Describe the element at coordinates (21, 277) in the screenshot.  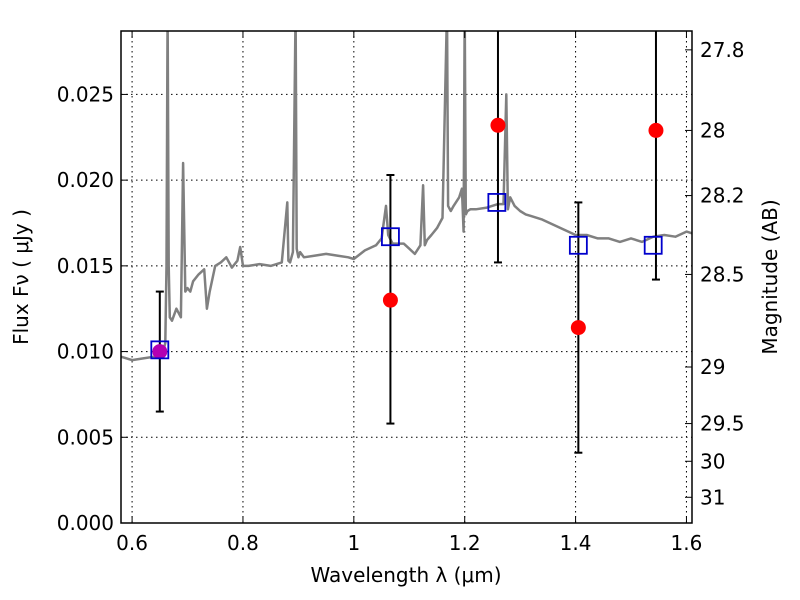
I see `y-axis-label: Flux Fν ( μJy )` at that location.